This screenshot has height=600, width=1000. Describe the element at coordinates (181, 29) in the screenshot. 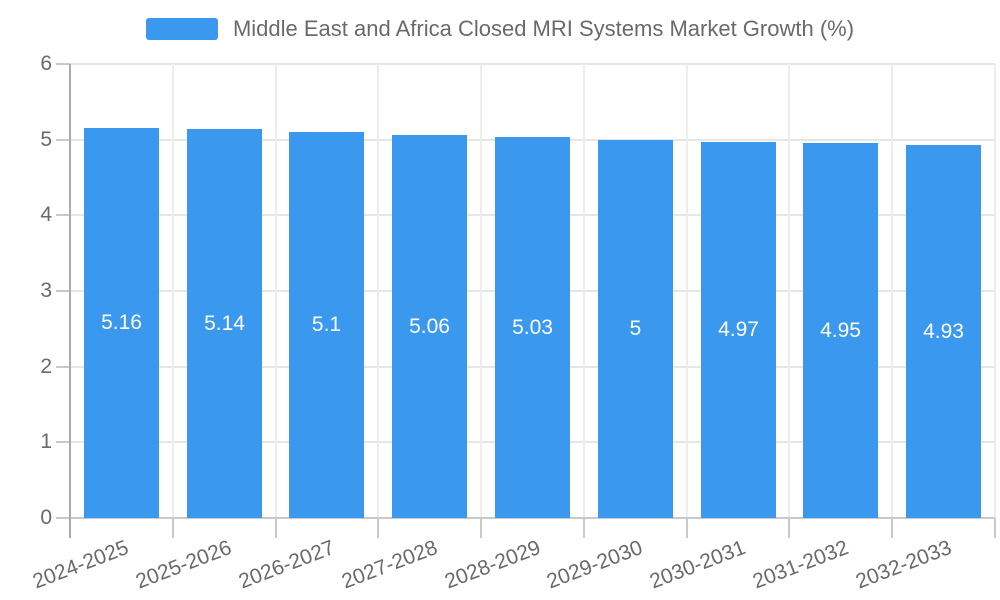

I see `legend-swatch` at that location.